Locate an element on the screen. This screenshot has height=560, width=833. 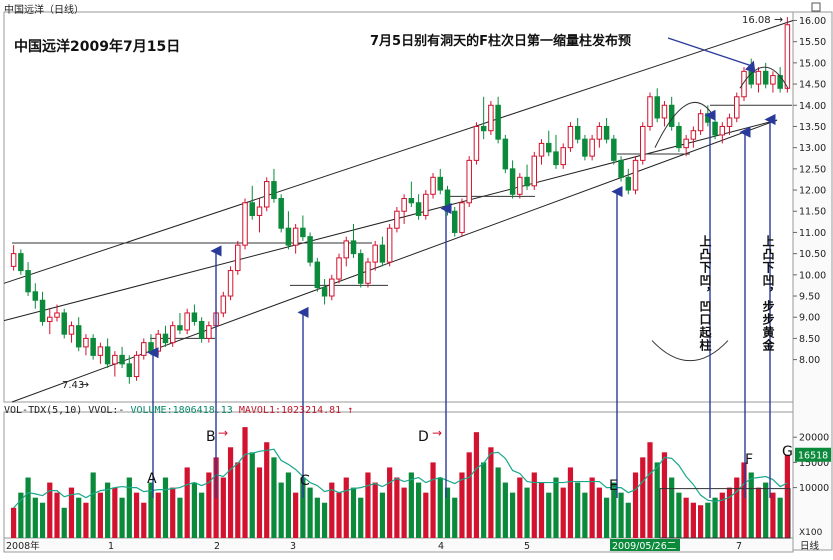
price-tick-label: 15.00 is located at coordinates (812, 63).